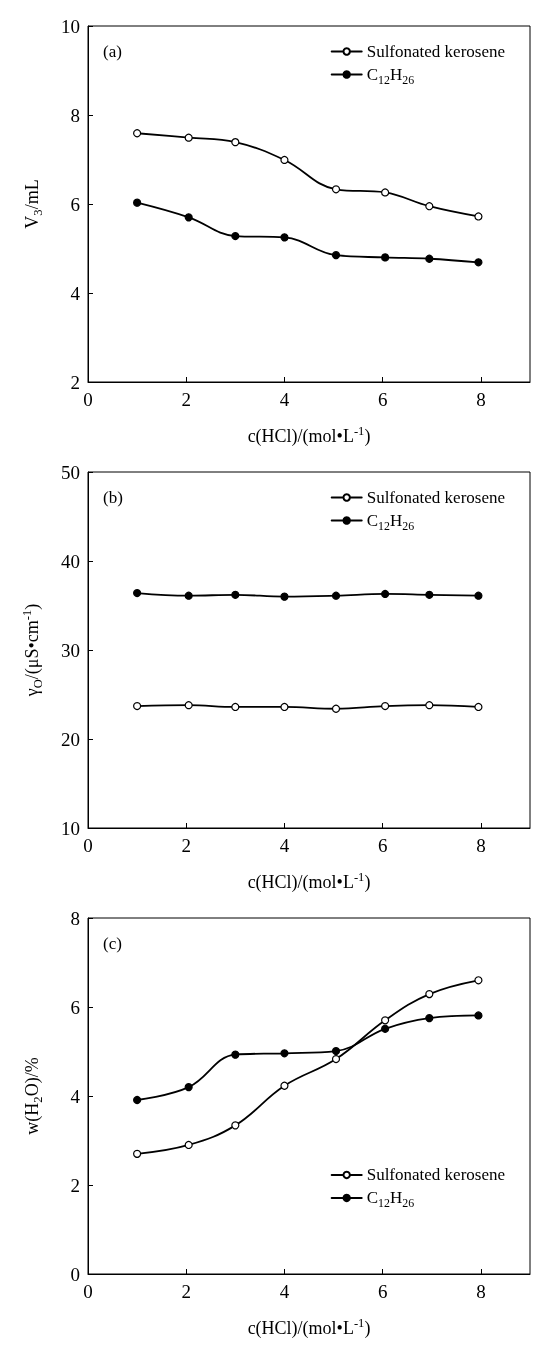  Describe the element at coordinates (113, 497) in the screenshot. I see `text: (b)` at that location.